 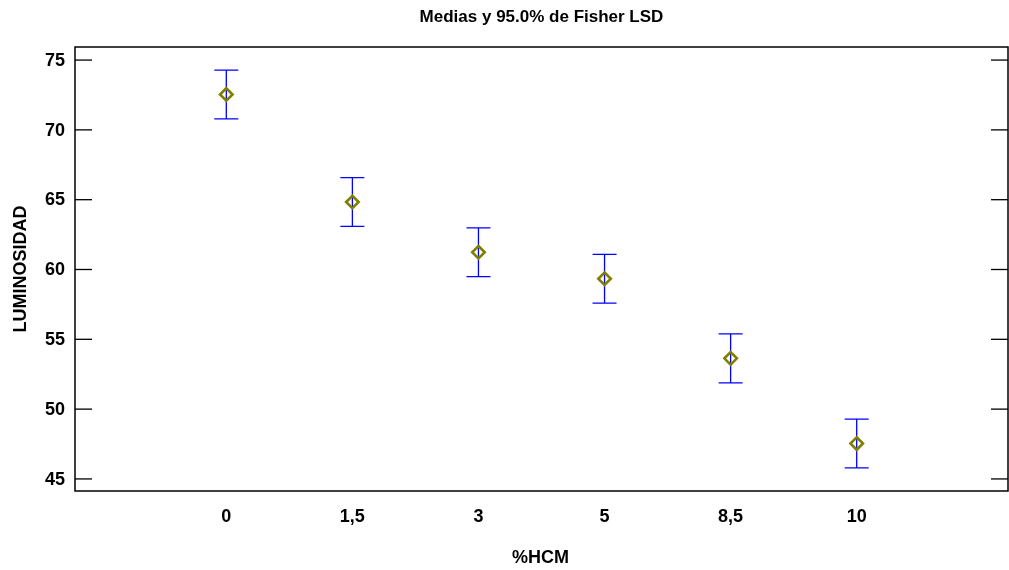 I want to click on y-tick-label: 55, so click(x=54, y=339).